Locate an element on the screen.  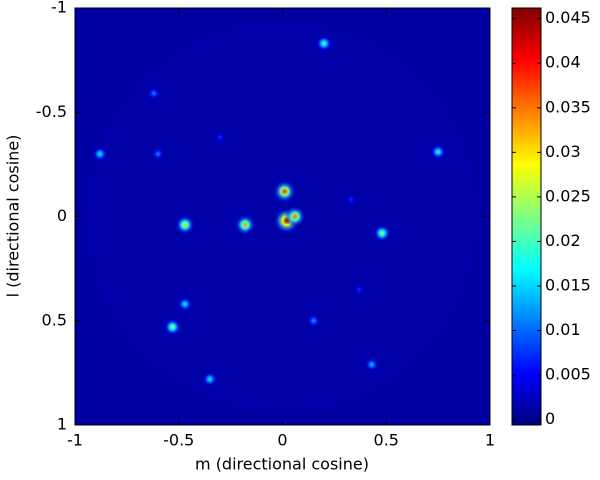
x-tick-label: 0 is located at coordinates (282, 440).